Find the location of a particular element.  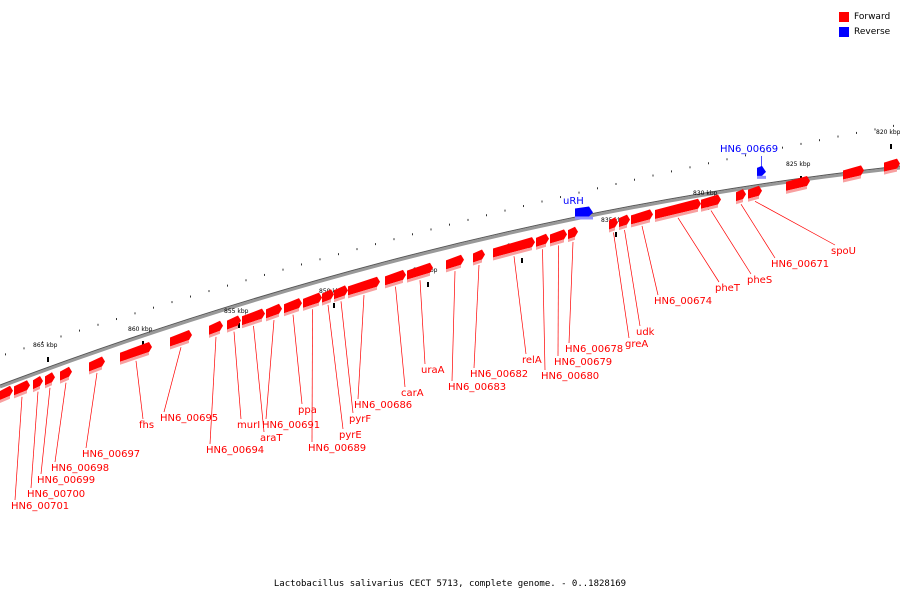

gene-label: HN6_00674 is located at coordinates (683, 301).